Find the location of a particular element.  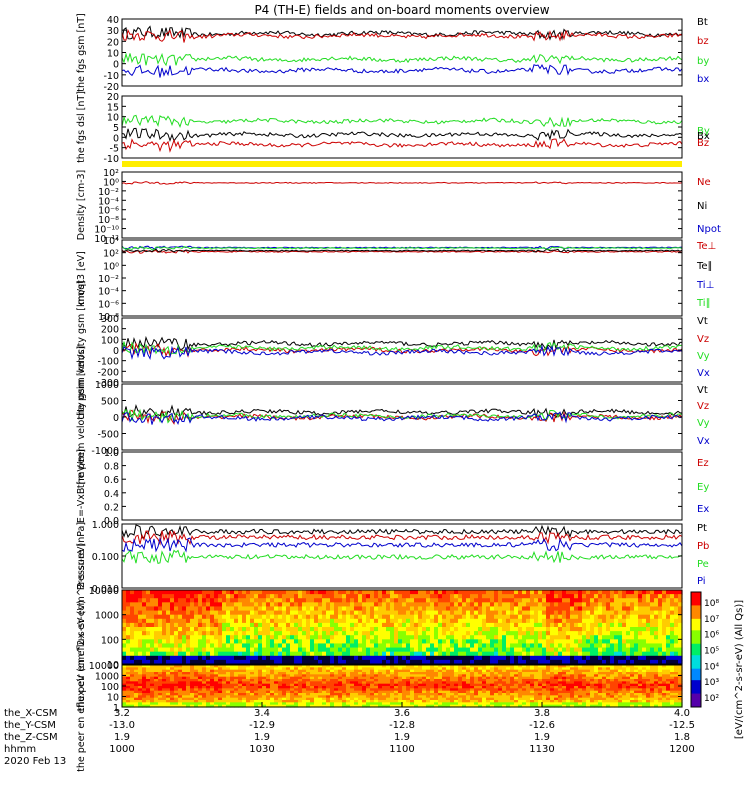

panel-frame is located at coordinates (402, 486).